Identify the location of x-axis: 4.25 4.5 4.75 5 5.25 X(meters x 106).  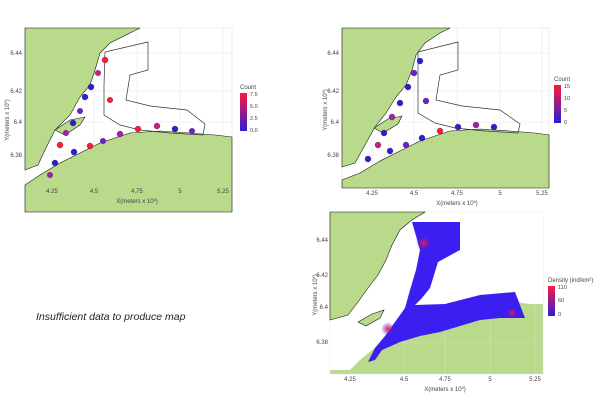
(137, 197).